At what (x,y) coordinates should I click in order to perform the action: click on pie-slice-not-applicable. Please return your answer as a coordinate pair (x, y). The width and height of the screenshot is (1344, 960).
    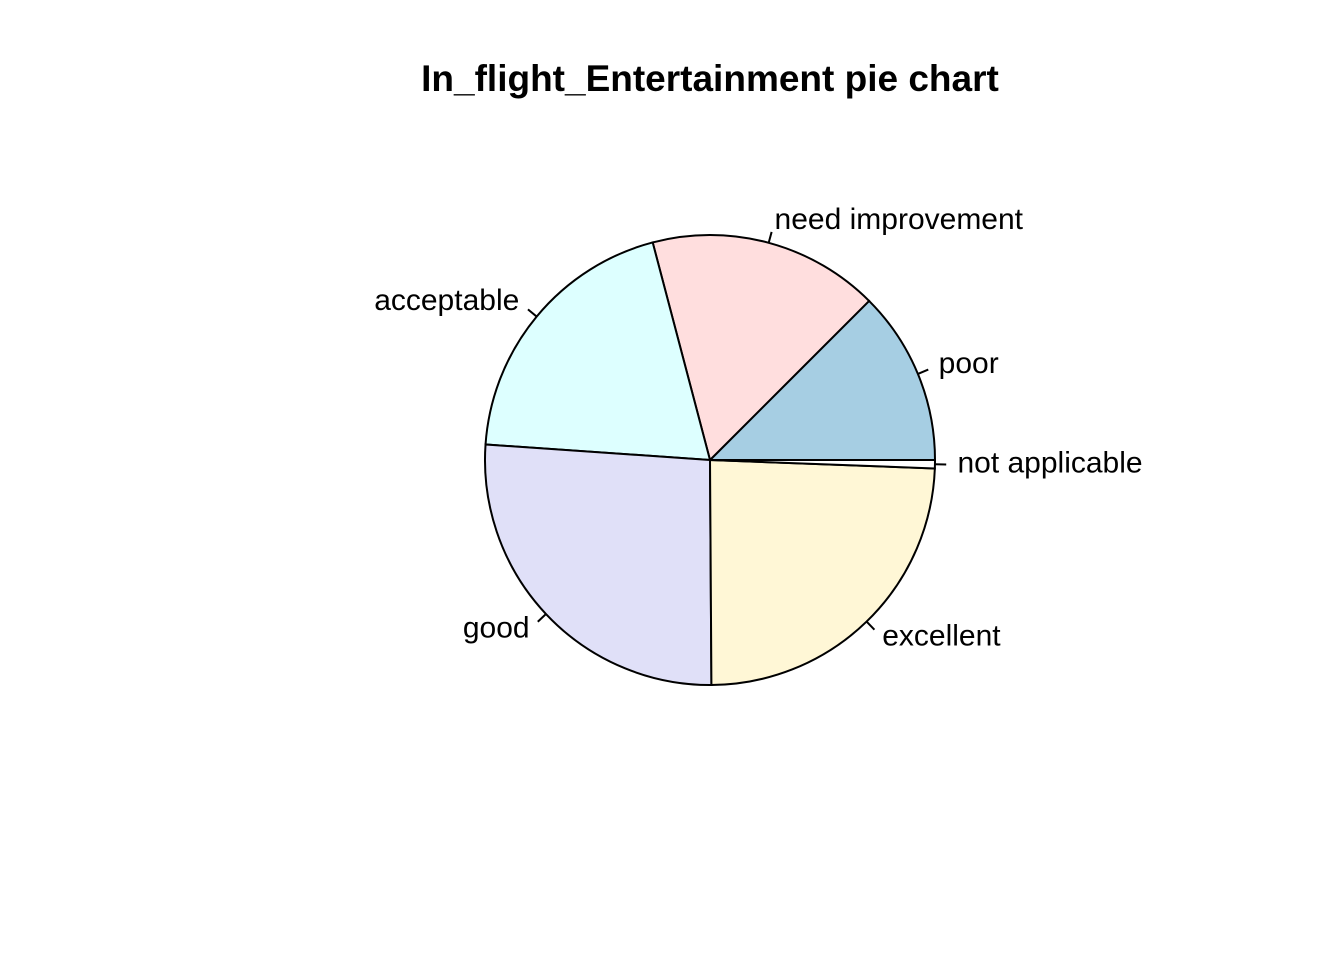
    Looking at the image, I should click on (823, 464).